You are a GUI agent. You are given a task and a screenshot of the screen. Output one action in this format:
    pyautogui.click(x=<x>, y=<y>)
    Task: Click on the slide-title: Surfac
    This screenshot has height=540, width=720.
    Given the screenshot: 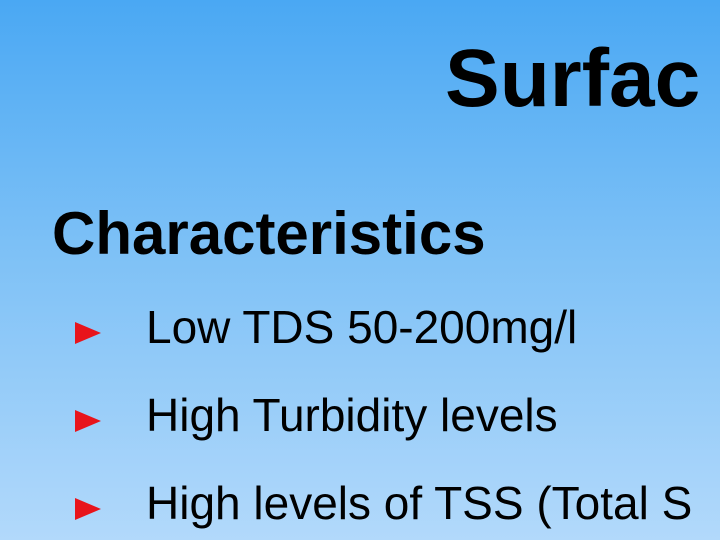 What is the action you would take?
    pyautogui.click(x=573, y=78)
    